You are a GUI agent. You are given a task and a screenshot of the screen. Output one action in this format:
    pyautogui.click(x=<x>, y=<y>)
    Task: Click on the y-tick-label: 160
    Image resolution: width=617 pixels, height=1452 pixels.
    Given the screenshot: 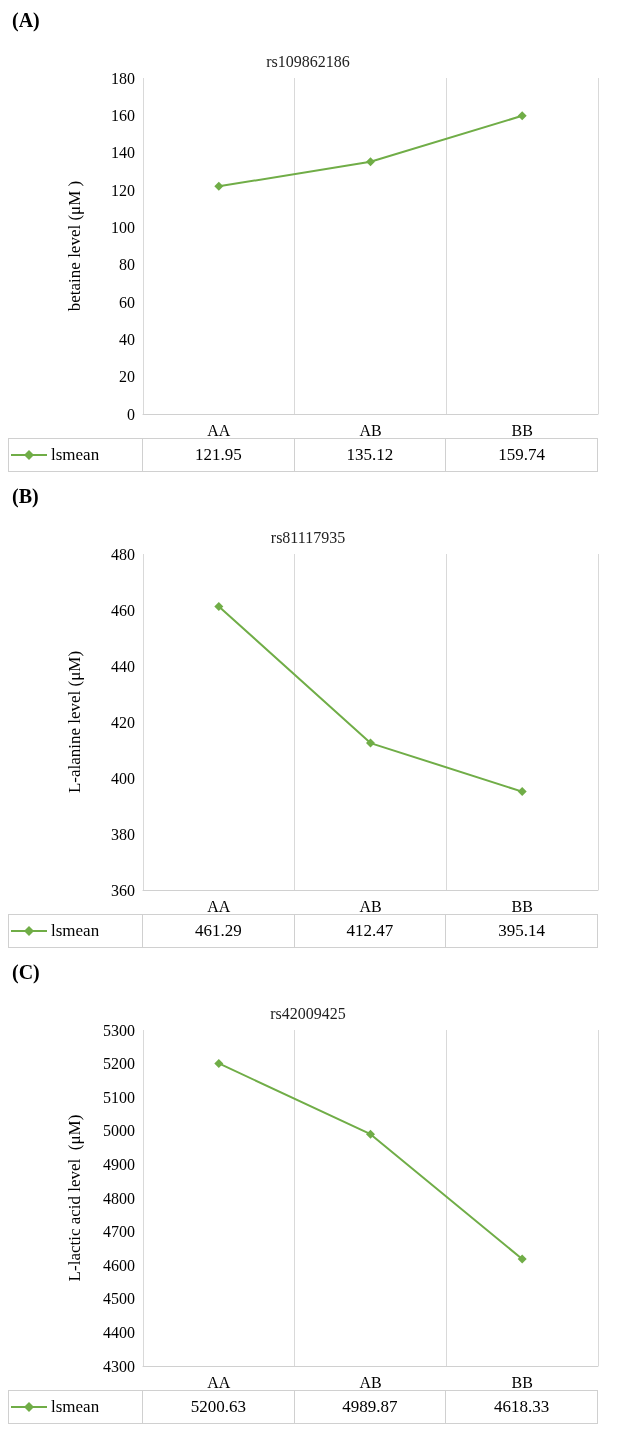 What is the action you would take?
    pyautogui.click(x=123, y=115)
    